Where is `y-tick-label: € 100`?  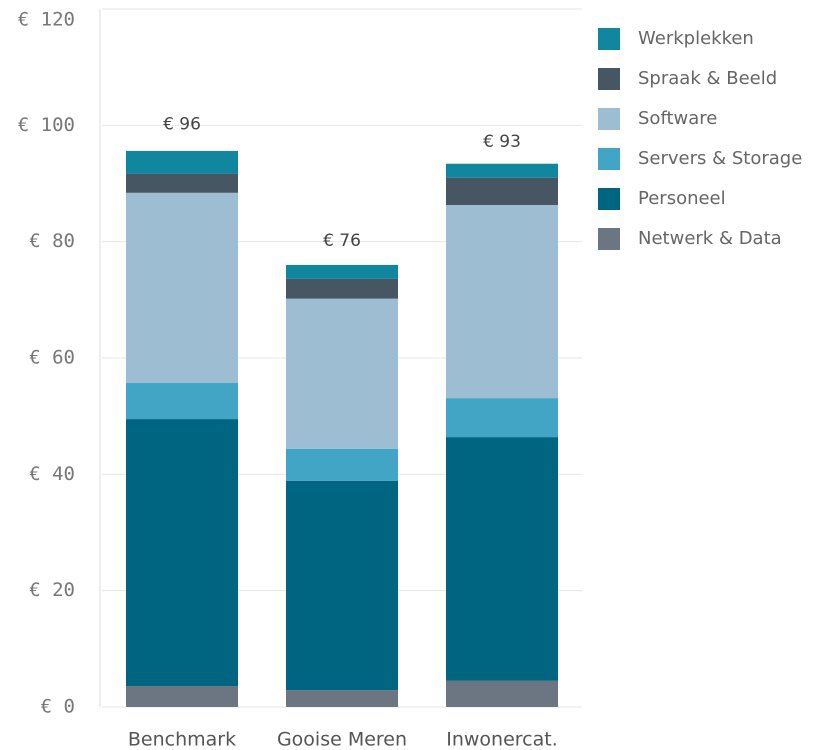 y-tick-label: € 100 is located at coordinates (46, 125).